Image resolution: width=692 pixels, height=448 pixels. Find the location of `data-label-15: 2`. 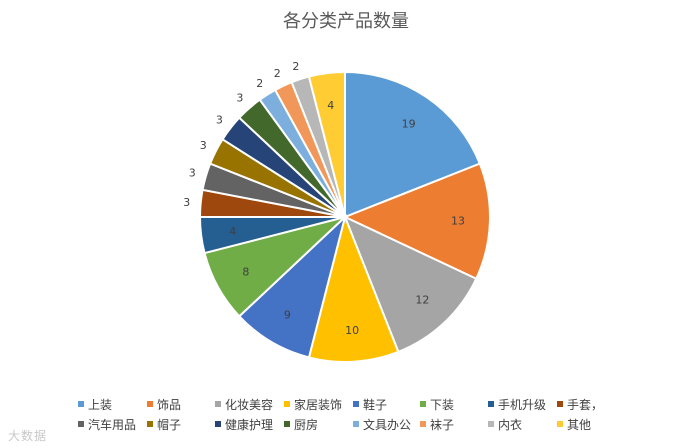

data-label-15: 2 is located at coordinates (295, 66).